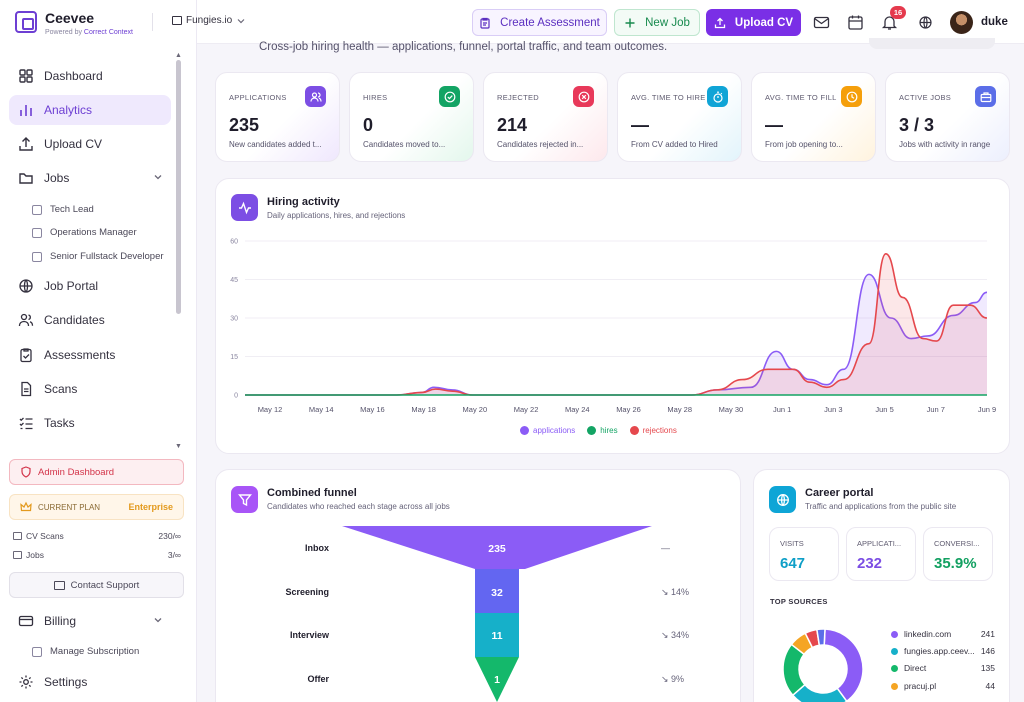  Describe the element at coordinates (178, 187) in the screenshot. I see `sidebar-scrollbar` at that location.